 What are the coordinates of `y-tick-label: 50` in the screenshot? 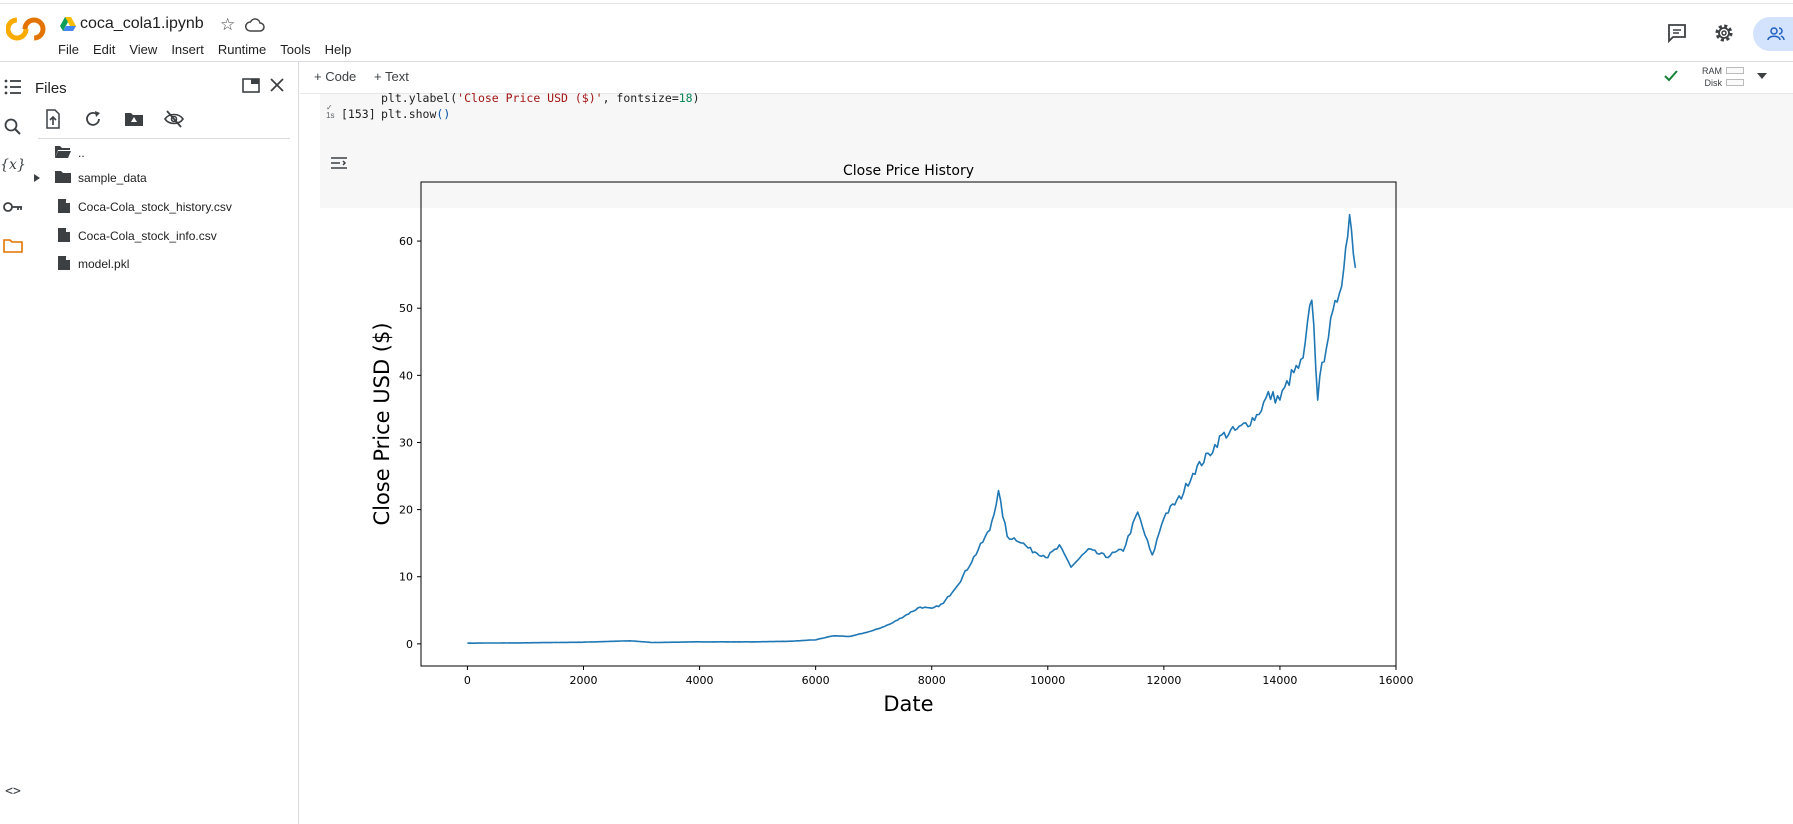 It's located at (406, 308).